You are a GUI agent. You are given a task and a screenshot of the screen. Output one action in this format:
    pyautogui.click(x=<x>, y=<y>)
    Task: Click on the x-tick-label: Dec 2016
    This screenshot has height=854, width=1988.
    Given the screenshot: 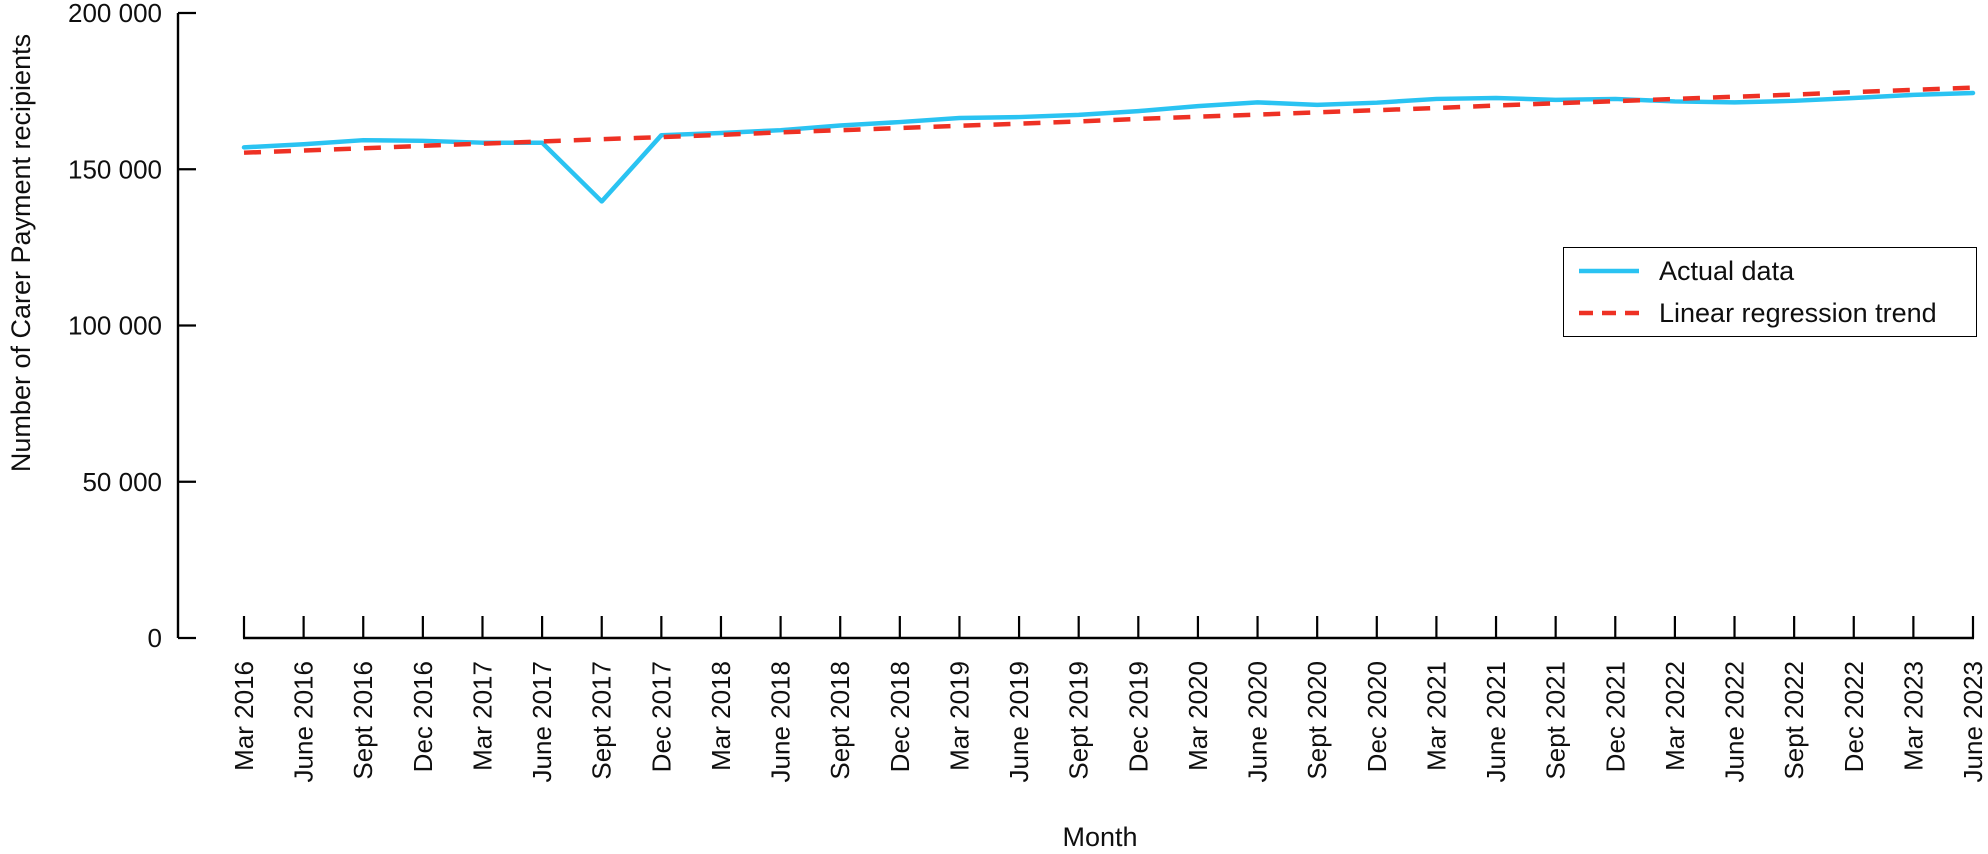 What is the action you would take?
    pyautogui.click(x=423, y=716)
    